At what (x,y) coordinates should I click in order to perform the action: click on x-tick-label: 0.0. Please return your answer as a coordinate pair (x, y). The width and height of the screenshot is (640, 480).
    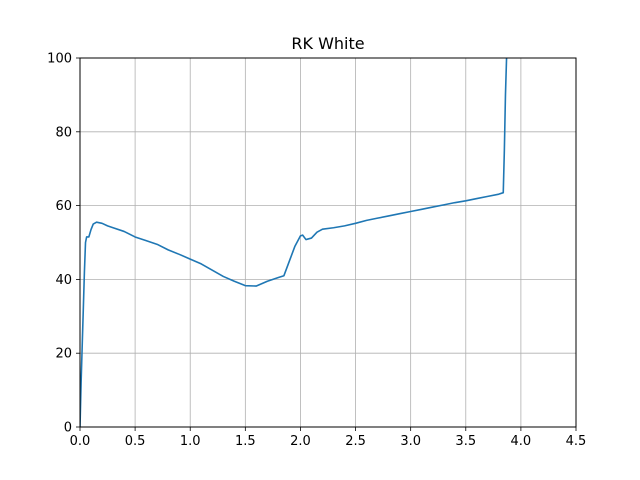
    Looking at the image, I should click on (80, 441).